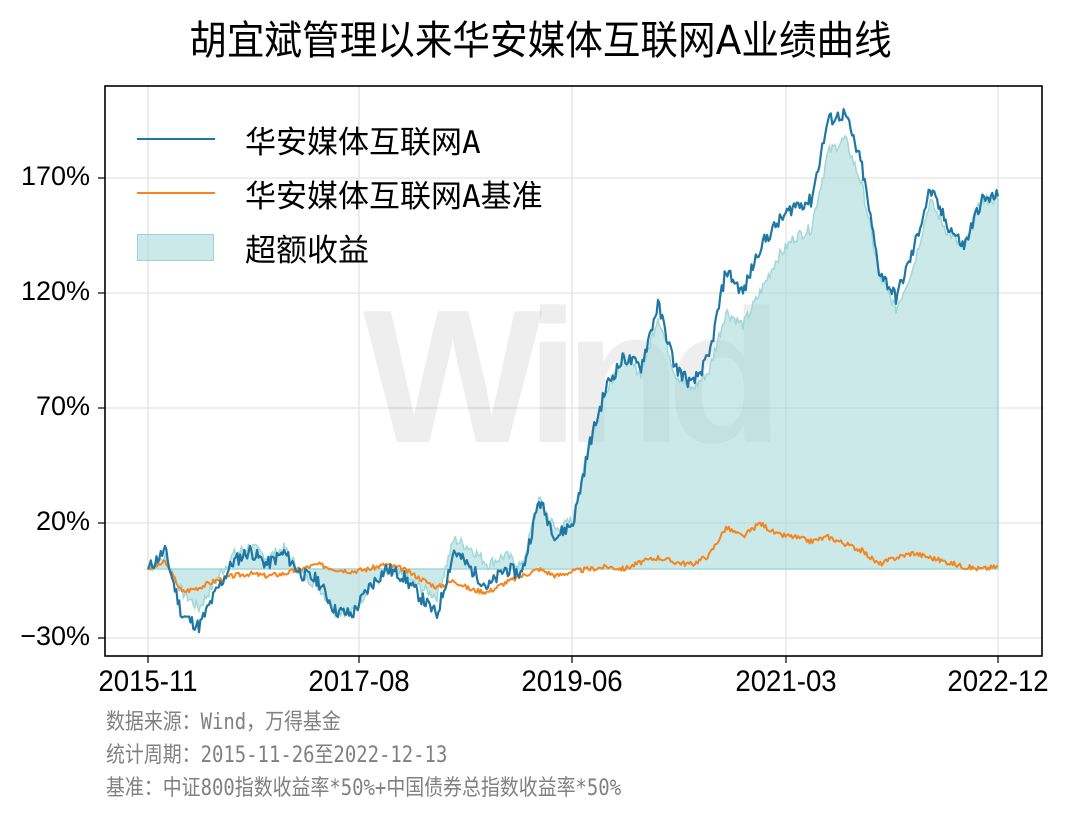 Image resolution: width=1080 pixels, height=818 pixels. Describe the element at coordinates (55, 636) in the screenshot. I see `y-tick-label: −30%` at that location.